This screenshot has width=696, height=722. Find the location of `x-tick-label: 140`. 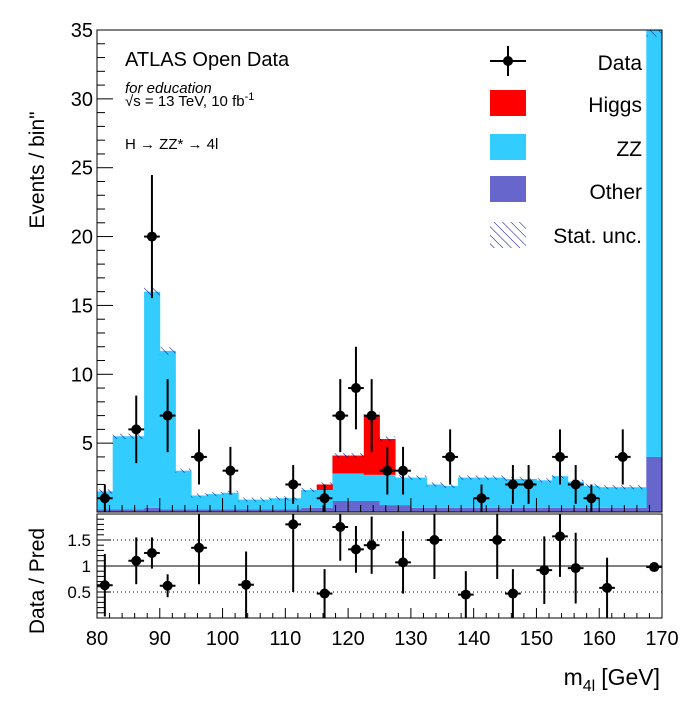

x-tick-label: 140 is located at coordinates (473, 639).